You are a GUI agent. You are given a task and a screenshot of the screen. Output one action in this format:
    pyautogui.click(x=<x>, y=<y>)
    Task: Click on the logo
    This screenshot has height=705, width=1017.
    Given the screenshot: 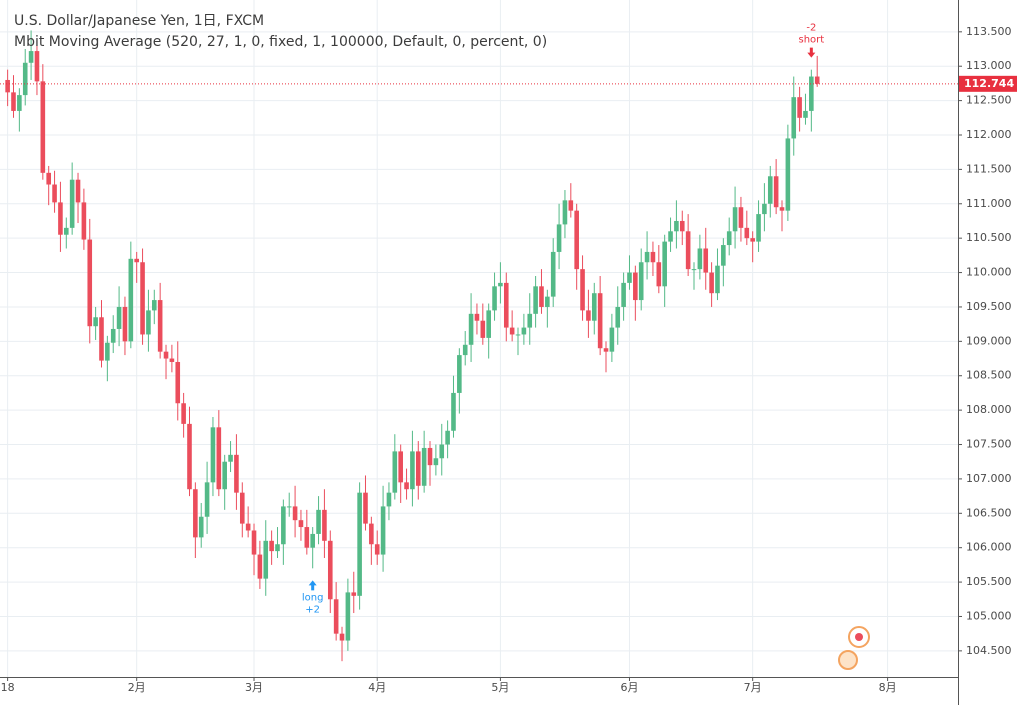 What is the action you would take?
    pyautogui.click(x=854, y=648)
    